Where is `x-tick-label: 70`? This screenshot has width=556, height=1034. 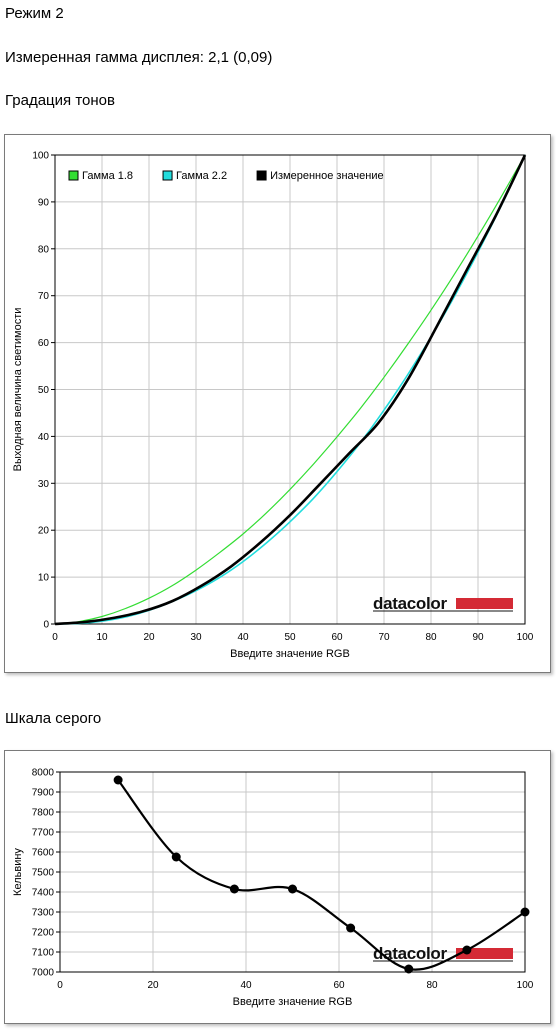
x-tick-label: 70 is located at coordinates (384, 637).